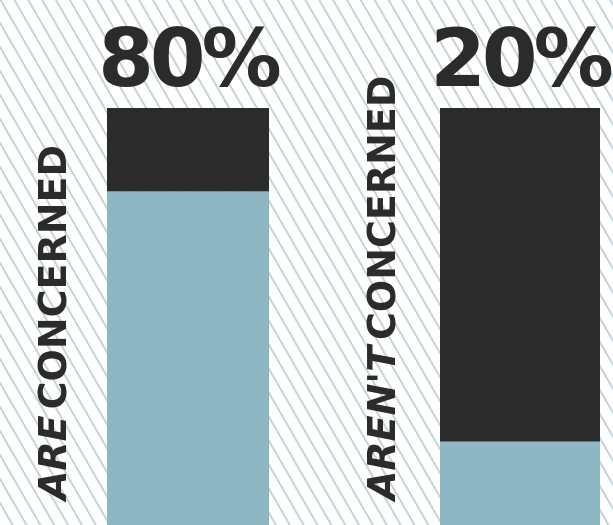 Image resolution: width=613 pixels, height=525 pixels. Describe the element at coordinates (520, 58) in the screenshot. I see `value-label-2: 20%` at that location.